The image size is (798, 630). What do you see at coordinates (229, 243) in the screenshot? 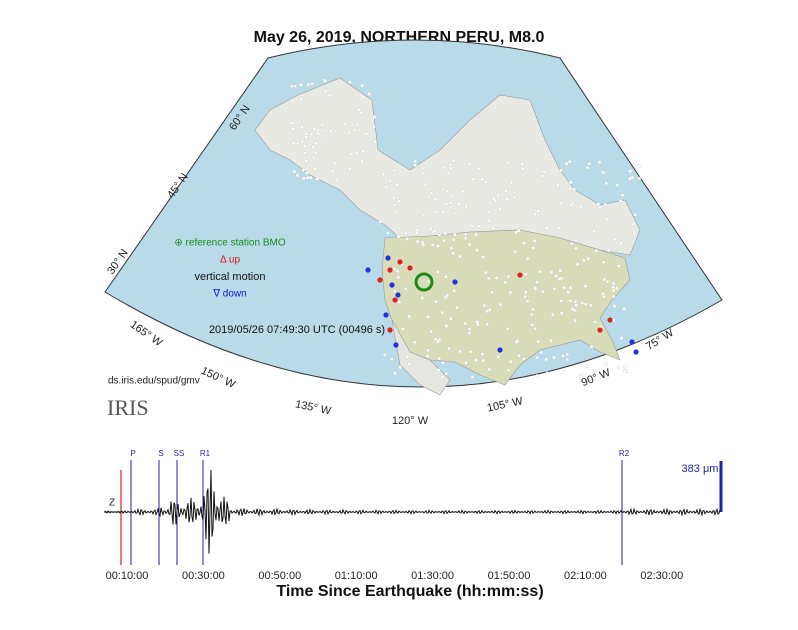
I see `legend-reference: ⊕ reference station BMO` at bounding box center [229, 243].